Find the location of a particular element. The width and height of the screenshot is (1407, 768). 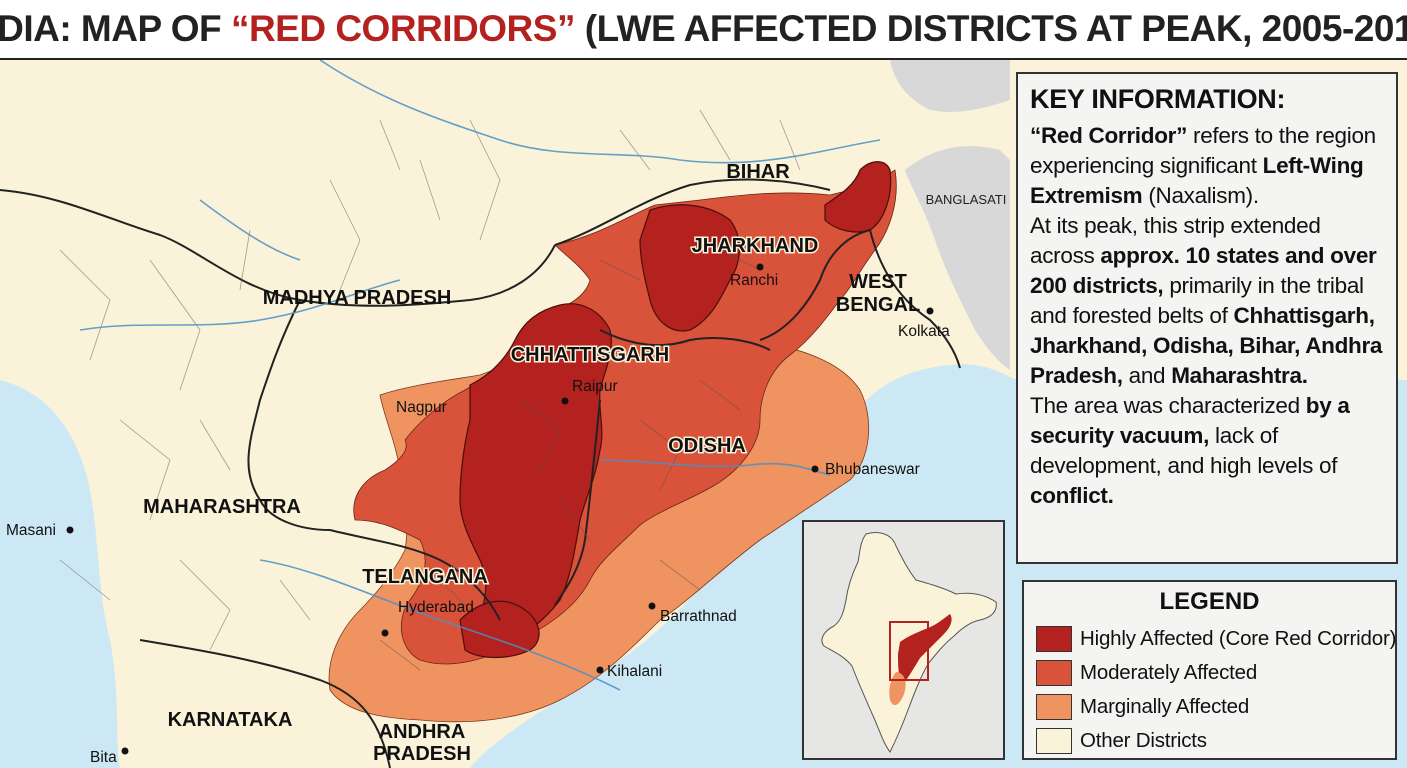

boundary-chhattisgarh-odisha-north is located at coordinates (685, 340).